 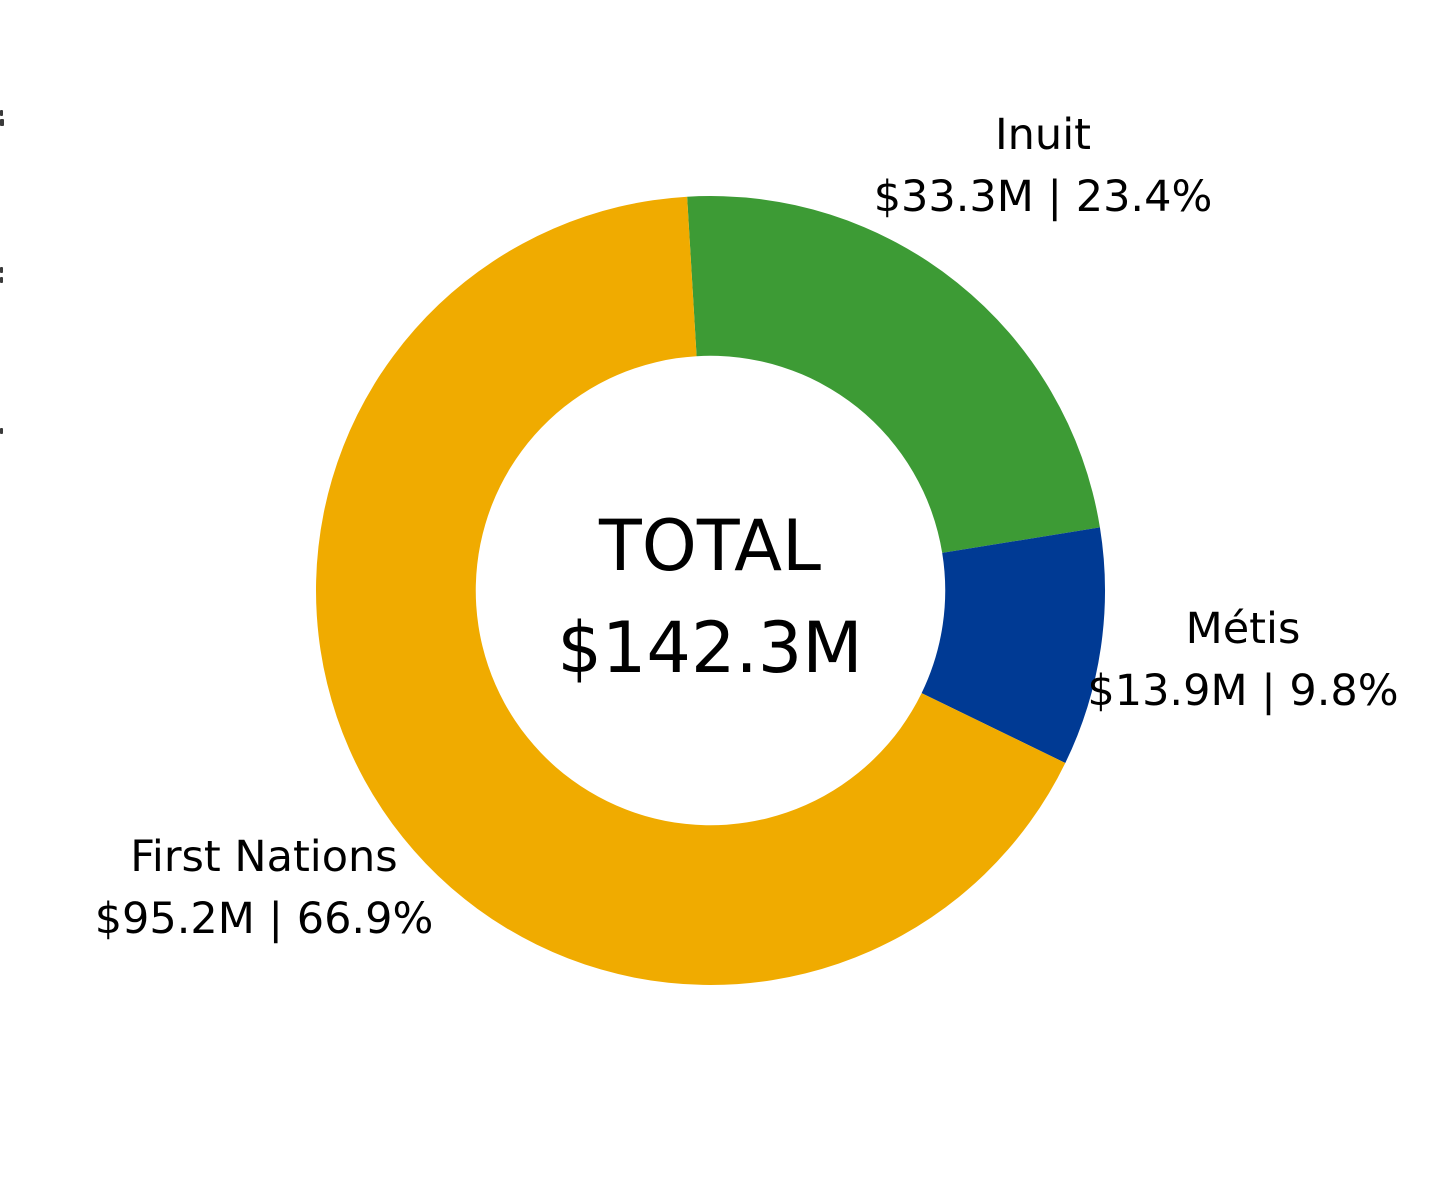 I want to click on segment-label-inuit-value: $33.3M | 23.4%, so click(x=1043, y=197).